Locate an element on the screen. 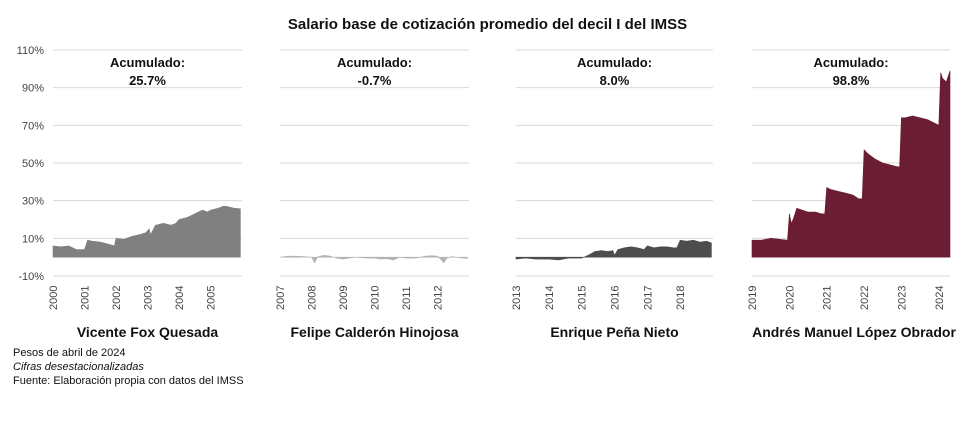 The width and height of the screenshot is (965, 448). x-tick-label: 2013 is located at coordinates (517, 298).